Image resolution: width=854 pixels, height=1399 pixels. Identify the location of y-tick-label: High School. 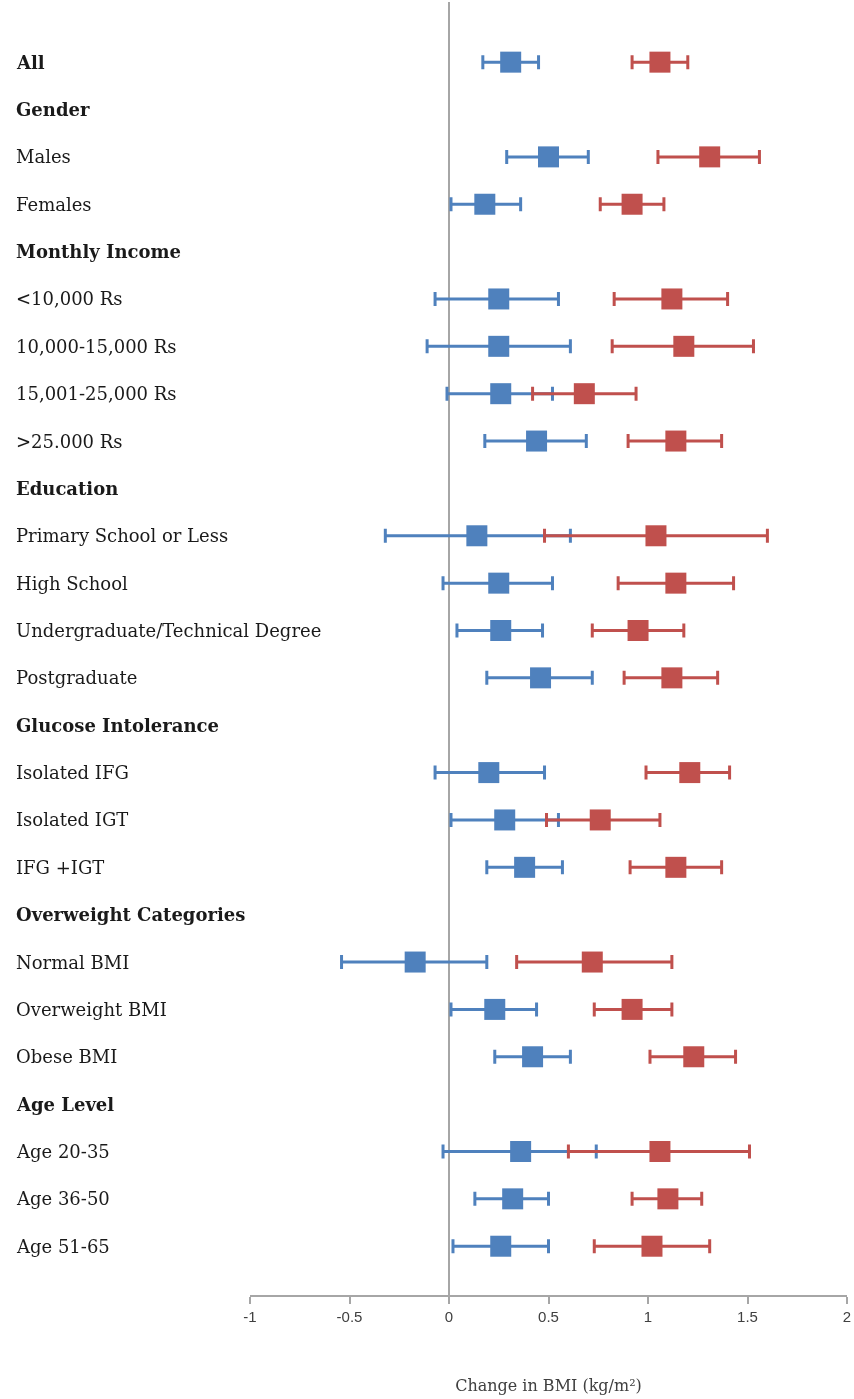
(72, 583).